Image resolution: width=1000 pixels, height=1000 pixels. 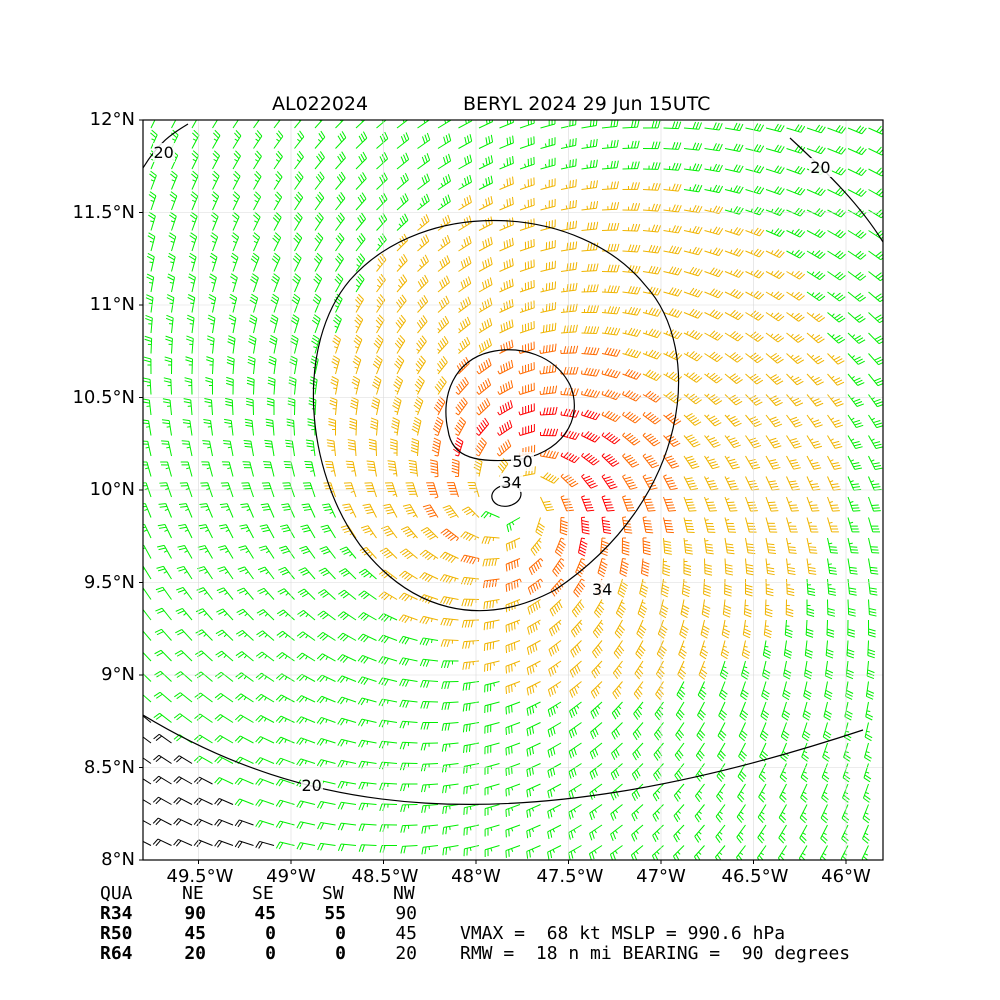 What do you see at coordinates (406, 933) in the screenshot?
I see `table-cell: 45` at bounding box center [406, 933].